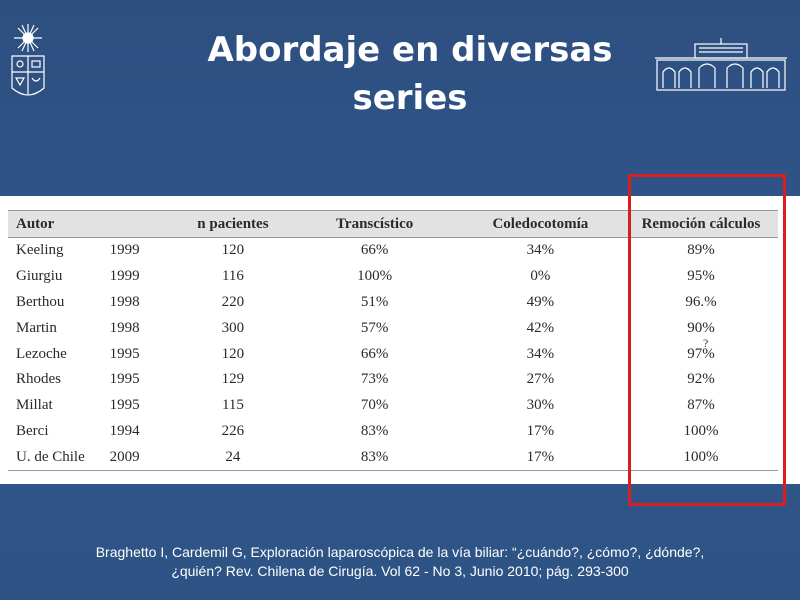 The width and height of the screenshot is (800, 600). Describe the element at coordinates (410, 74) in the screenshot. I see `slide-title: Abordaje en diversas series` at that location.